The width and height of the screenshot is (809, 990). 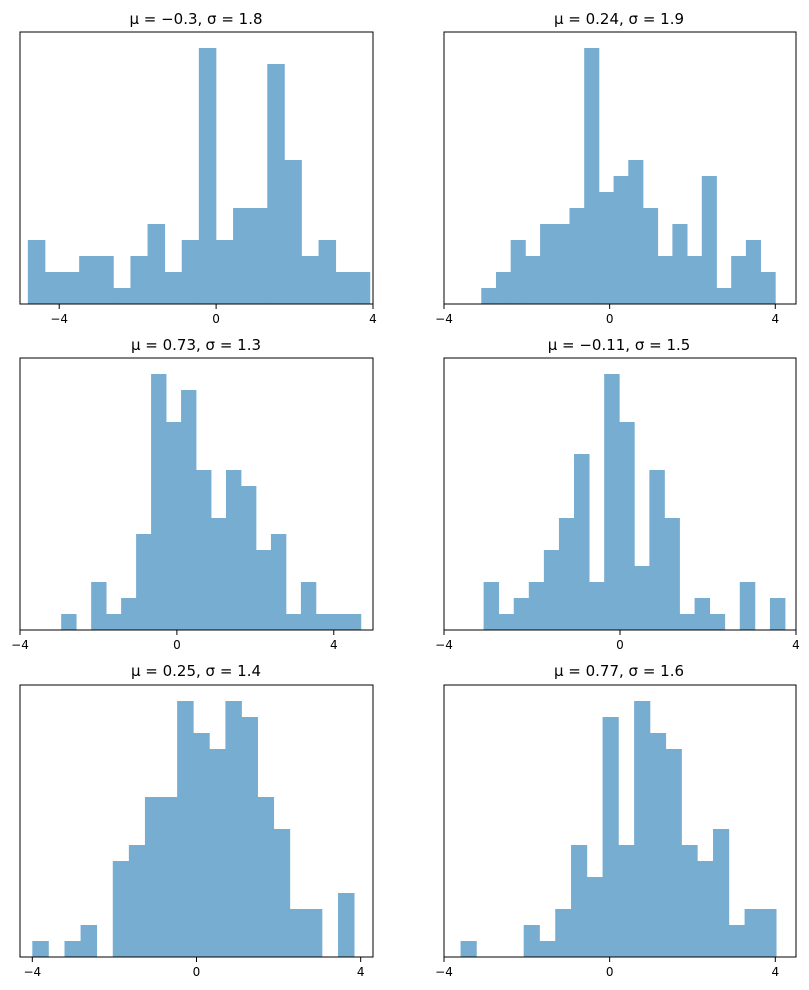 I want to click on panel-4-title: μ = −0.11, σ = 1.5, so click(x=619, y=345).